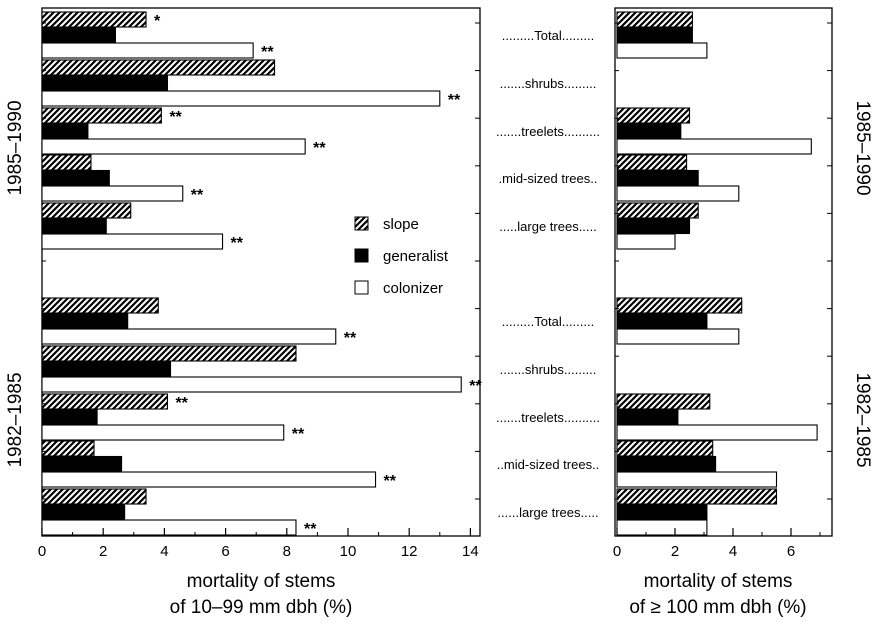 The image size is (879, 624). What do you see at coordinates (647, 417) in the screenshot?
I see `right-bar-generalist-p1-g2` at bounding box center [647, 417].